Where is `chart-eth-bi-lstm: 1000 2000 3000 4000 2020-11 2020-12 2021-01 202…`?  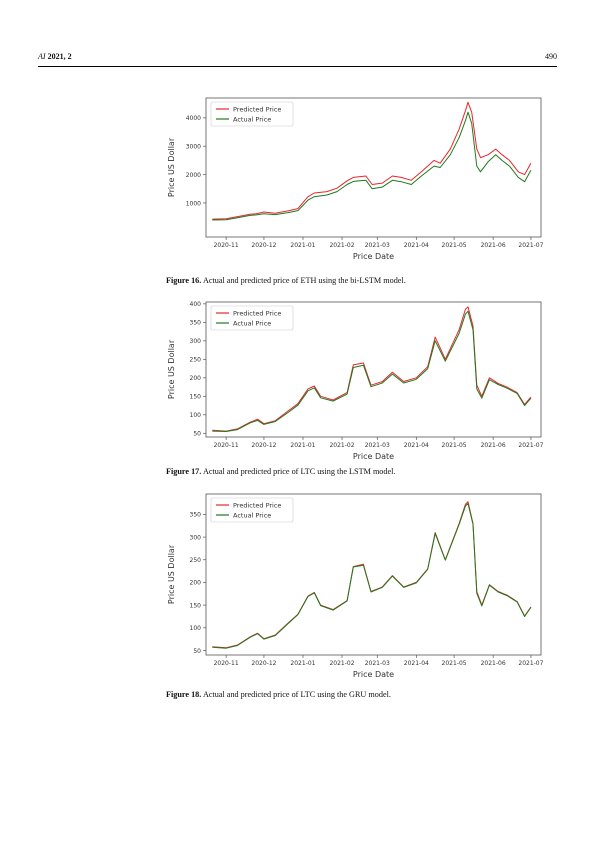 chart-eth-bi-lstm: 1000 2000 3000 4000 2020-11 2020-12 2021-01 202… is located at coordinates (355, 179).